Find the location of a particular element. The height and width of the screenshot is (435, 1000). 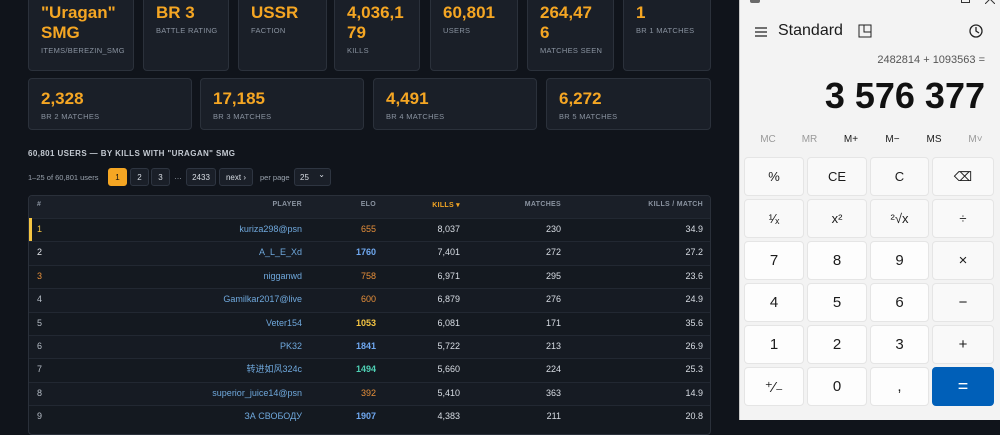

player-link: superior_juice14@psn is located at coordinates (257, 392).